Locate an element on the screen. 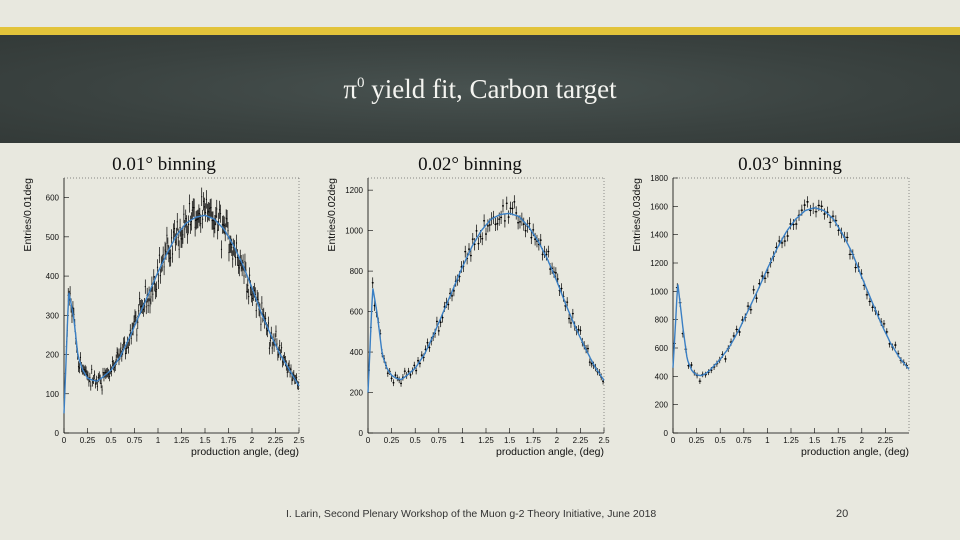  slide-title: π0 yield fit, Carbon target is located at coordinates (480, 89).